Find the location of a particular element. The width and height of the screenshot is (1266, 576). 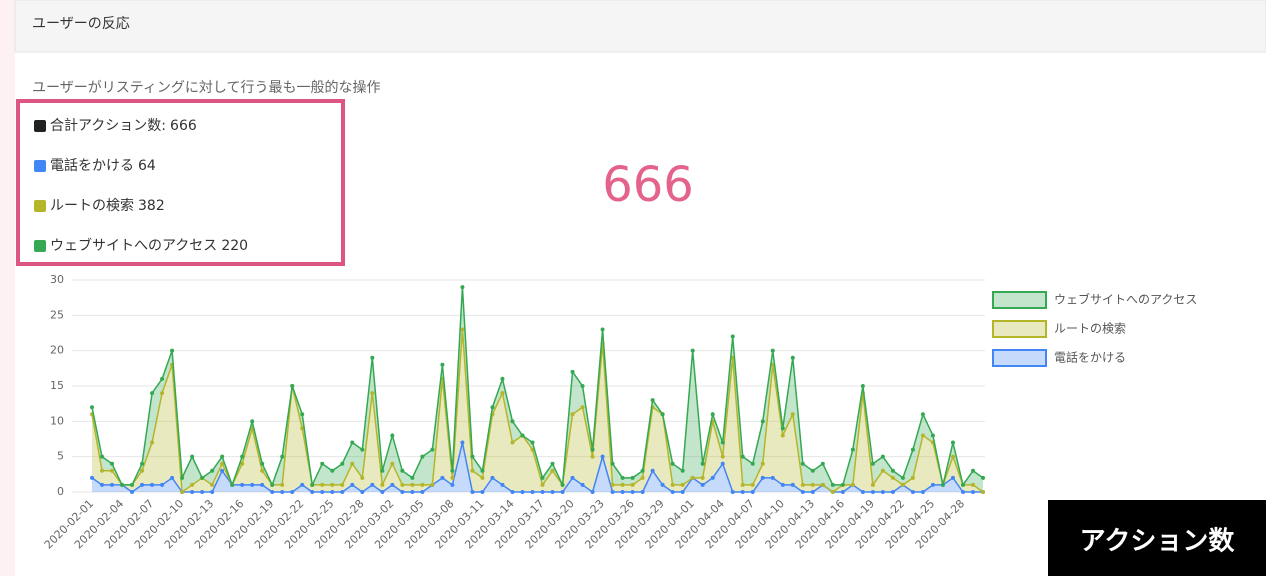

panel-header is located at coordinates (640, 26).